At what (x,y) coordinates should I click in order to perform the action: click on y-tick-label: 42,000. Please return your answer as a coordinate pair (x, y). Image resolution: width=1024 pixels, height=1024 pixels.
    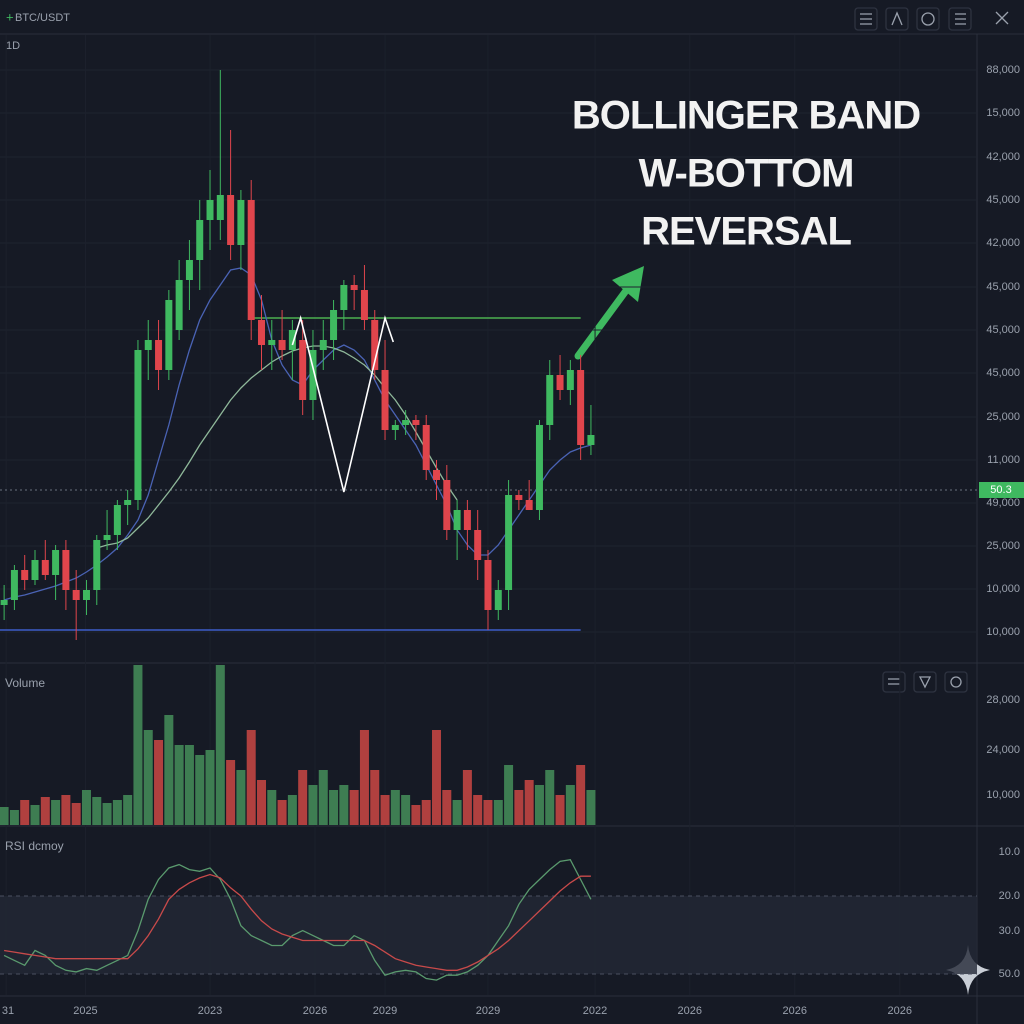
    Looking at the image, I should click on (1003, 157).